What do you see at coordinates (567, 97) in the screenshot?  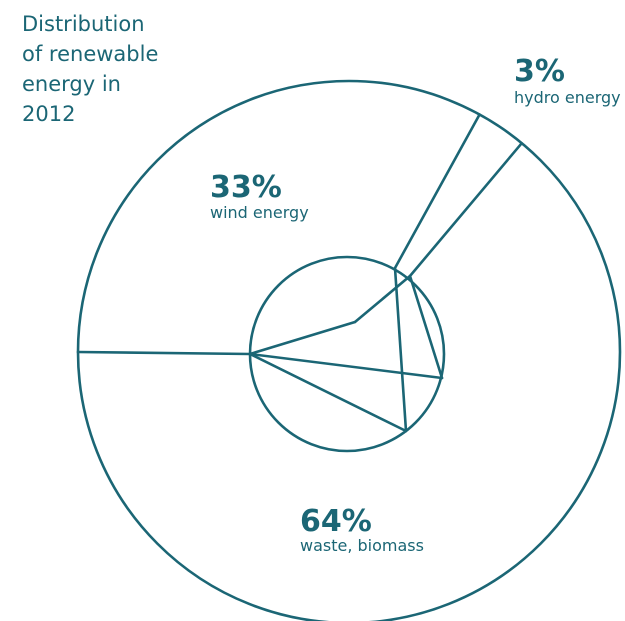 I see `slice-name-label: hydro energy` at bounding box center [567, 97].